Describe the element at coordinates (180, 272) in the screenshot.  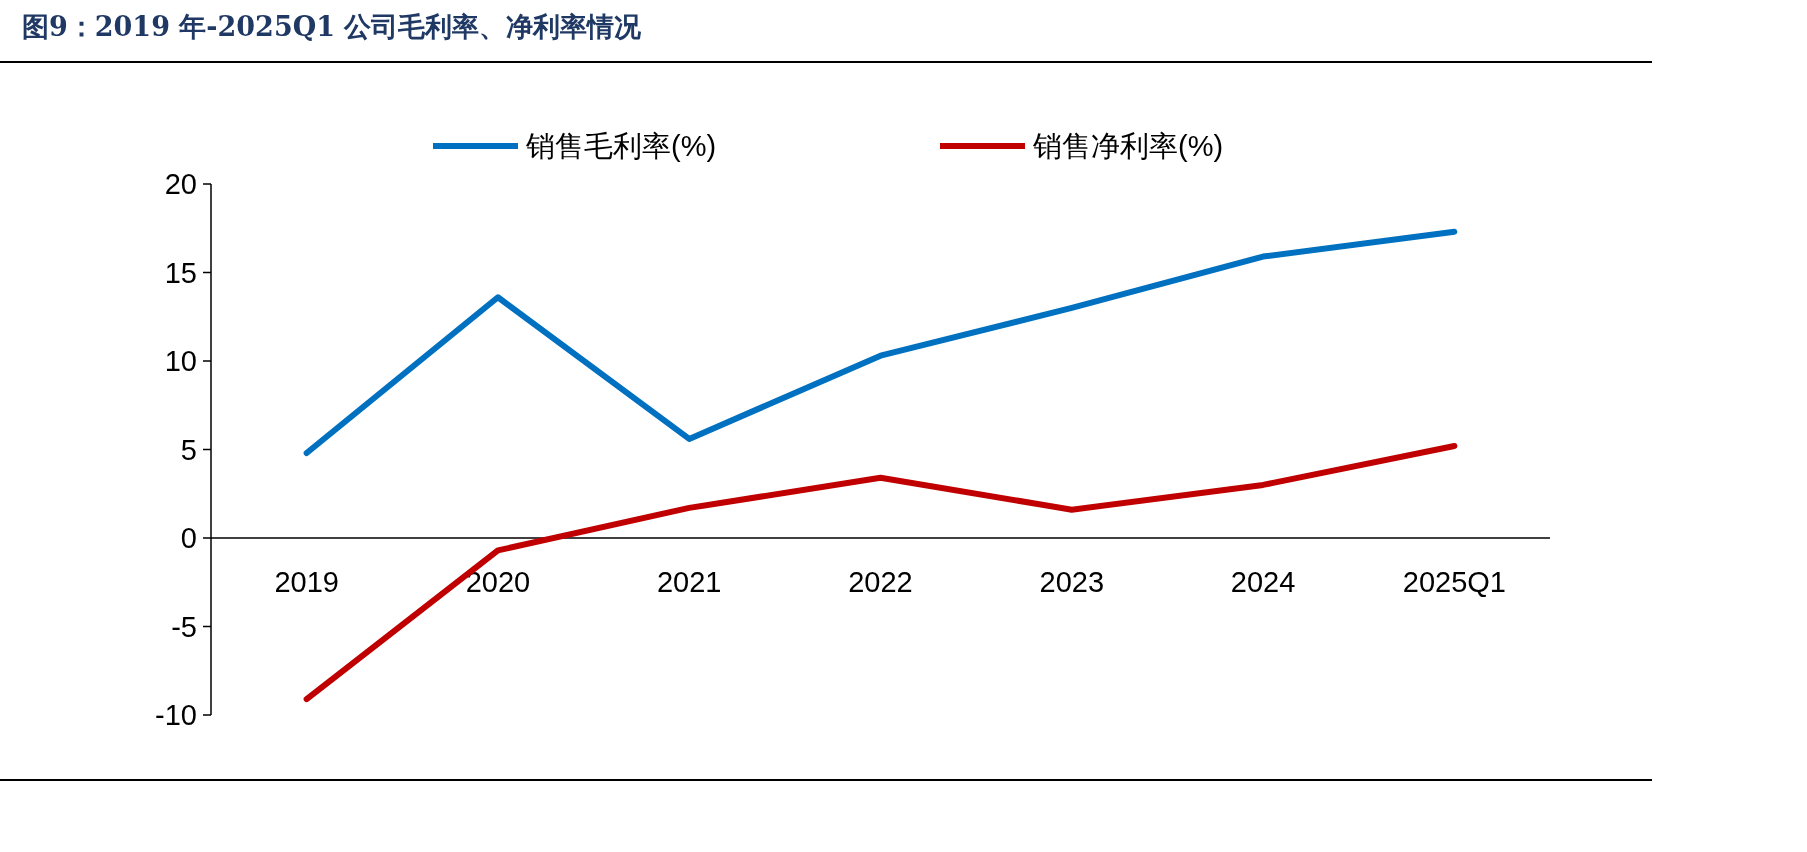
I see `y-tick-label: 15` at that location.